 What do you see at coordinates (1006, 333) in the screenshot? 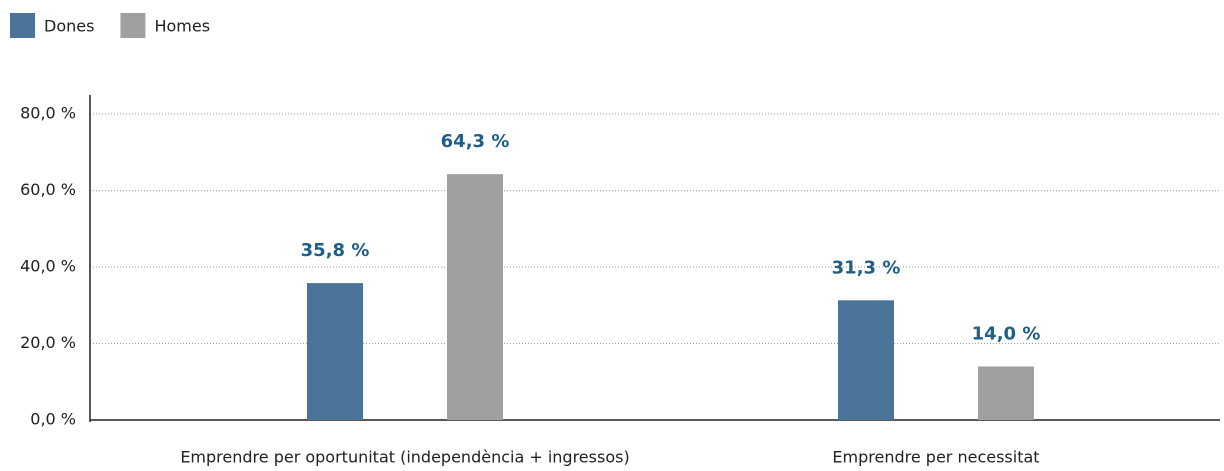
I see `value-label: 14,0 %` at bounding box center [1006, 333].